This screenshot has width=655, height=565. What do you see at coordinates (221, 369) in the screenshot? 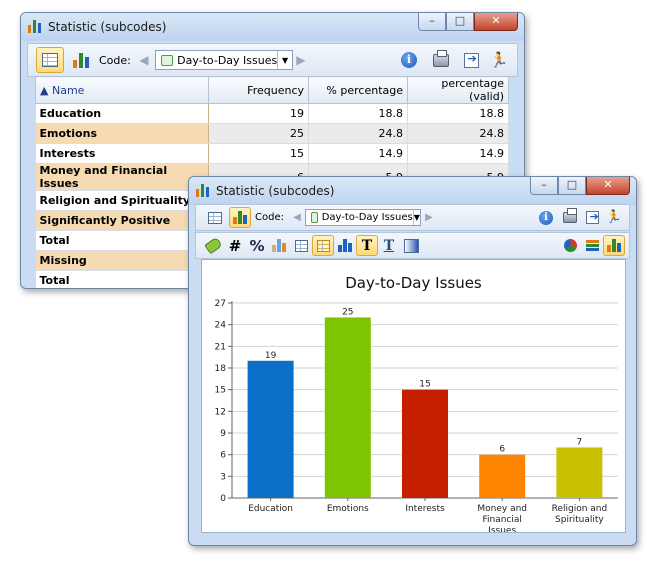
I see `y-tick-label: 18` at bounding box center [221, 369].